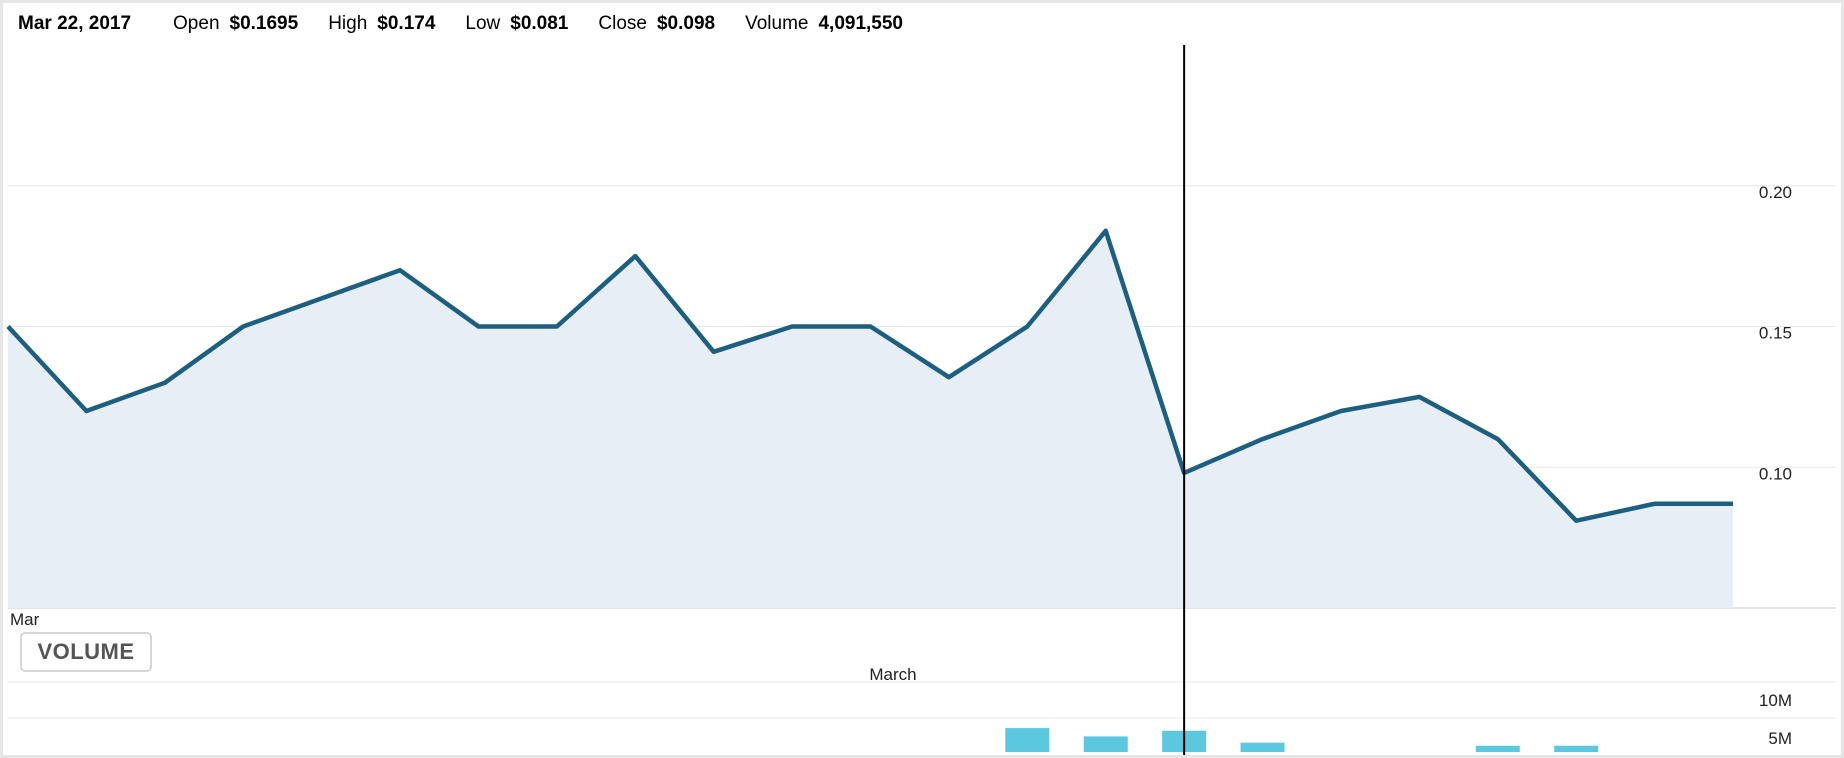 This screenshot has width=1844, height=758. Describe the element at coordinates (922, 700) in the screenshot. I see `volume-grid` at that location.